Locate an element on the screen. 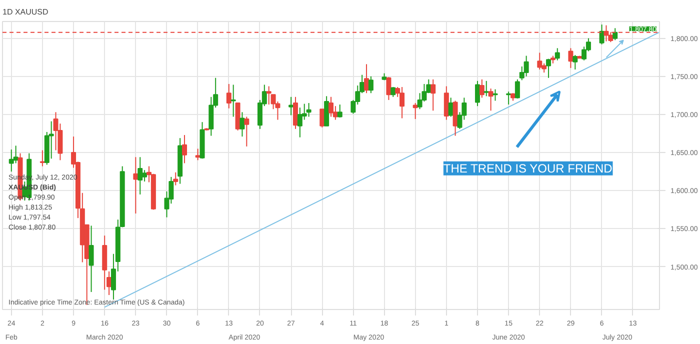  annotation: THE TREND IS YOUR FRIEND is located at coordinates (528, 168).